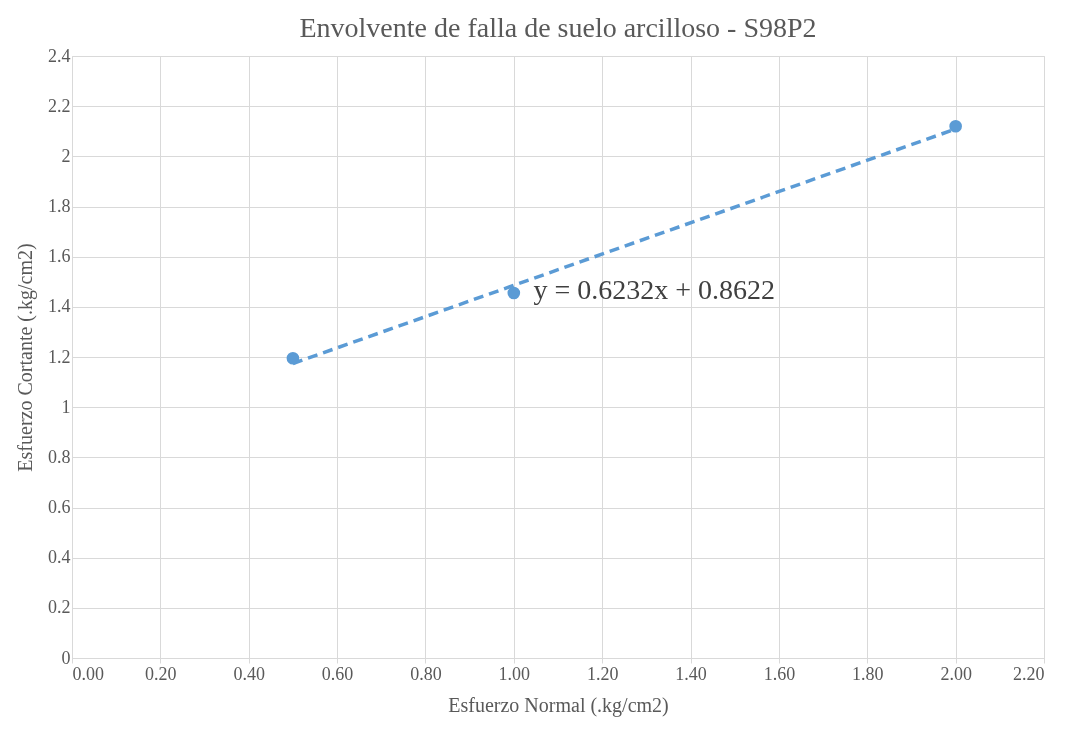  What do you see at coordinates (1029, 673) in the screenshot?
I see `x-tick-label: 2.20` at bounding box center [1029, 673].